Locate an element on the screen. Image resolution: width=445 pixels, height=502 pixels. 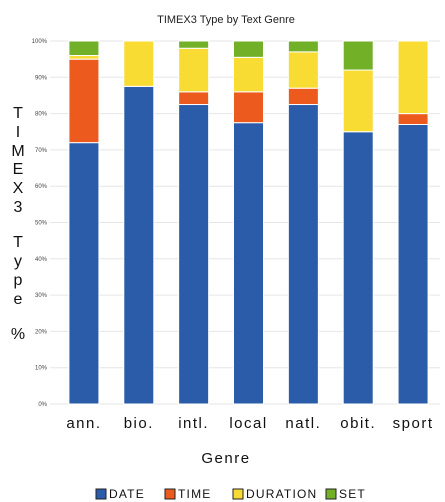
y-tick-label: 50% is located at coordinates (41, 224).